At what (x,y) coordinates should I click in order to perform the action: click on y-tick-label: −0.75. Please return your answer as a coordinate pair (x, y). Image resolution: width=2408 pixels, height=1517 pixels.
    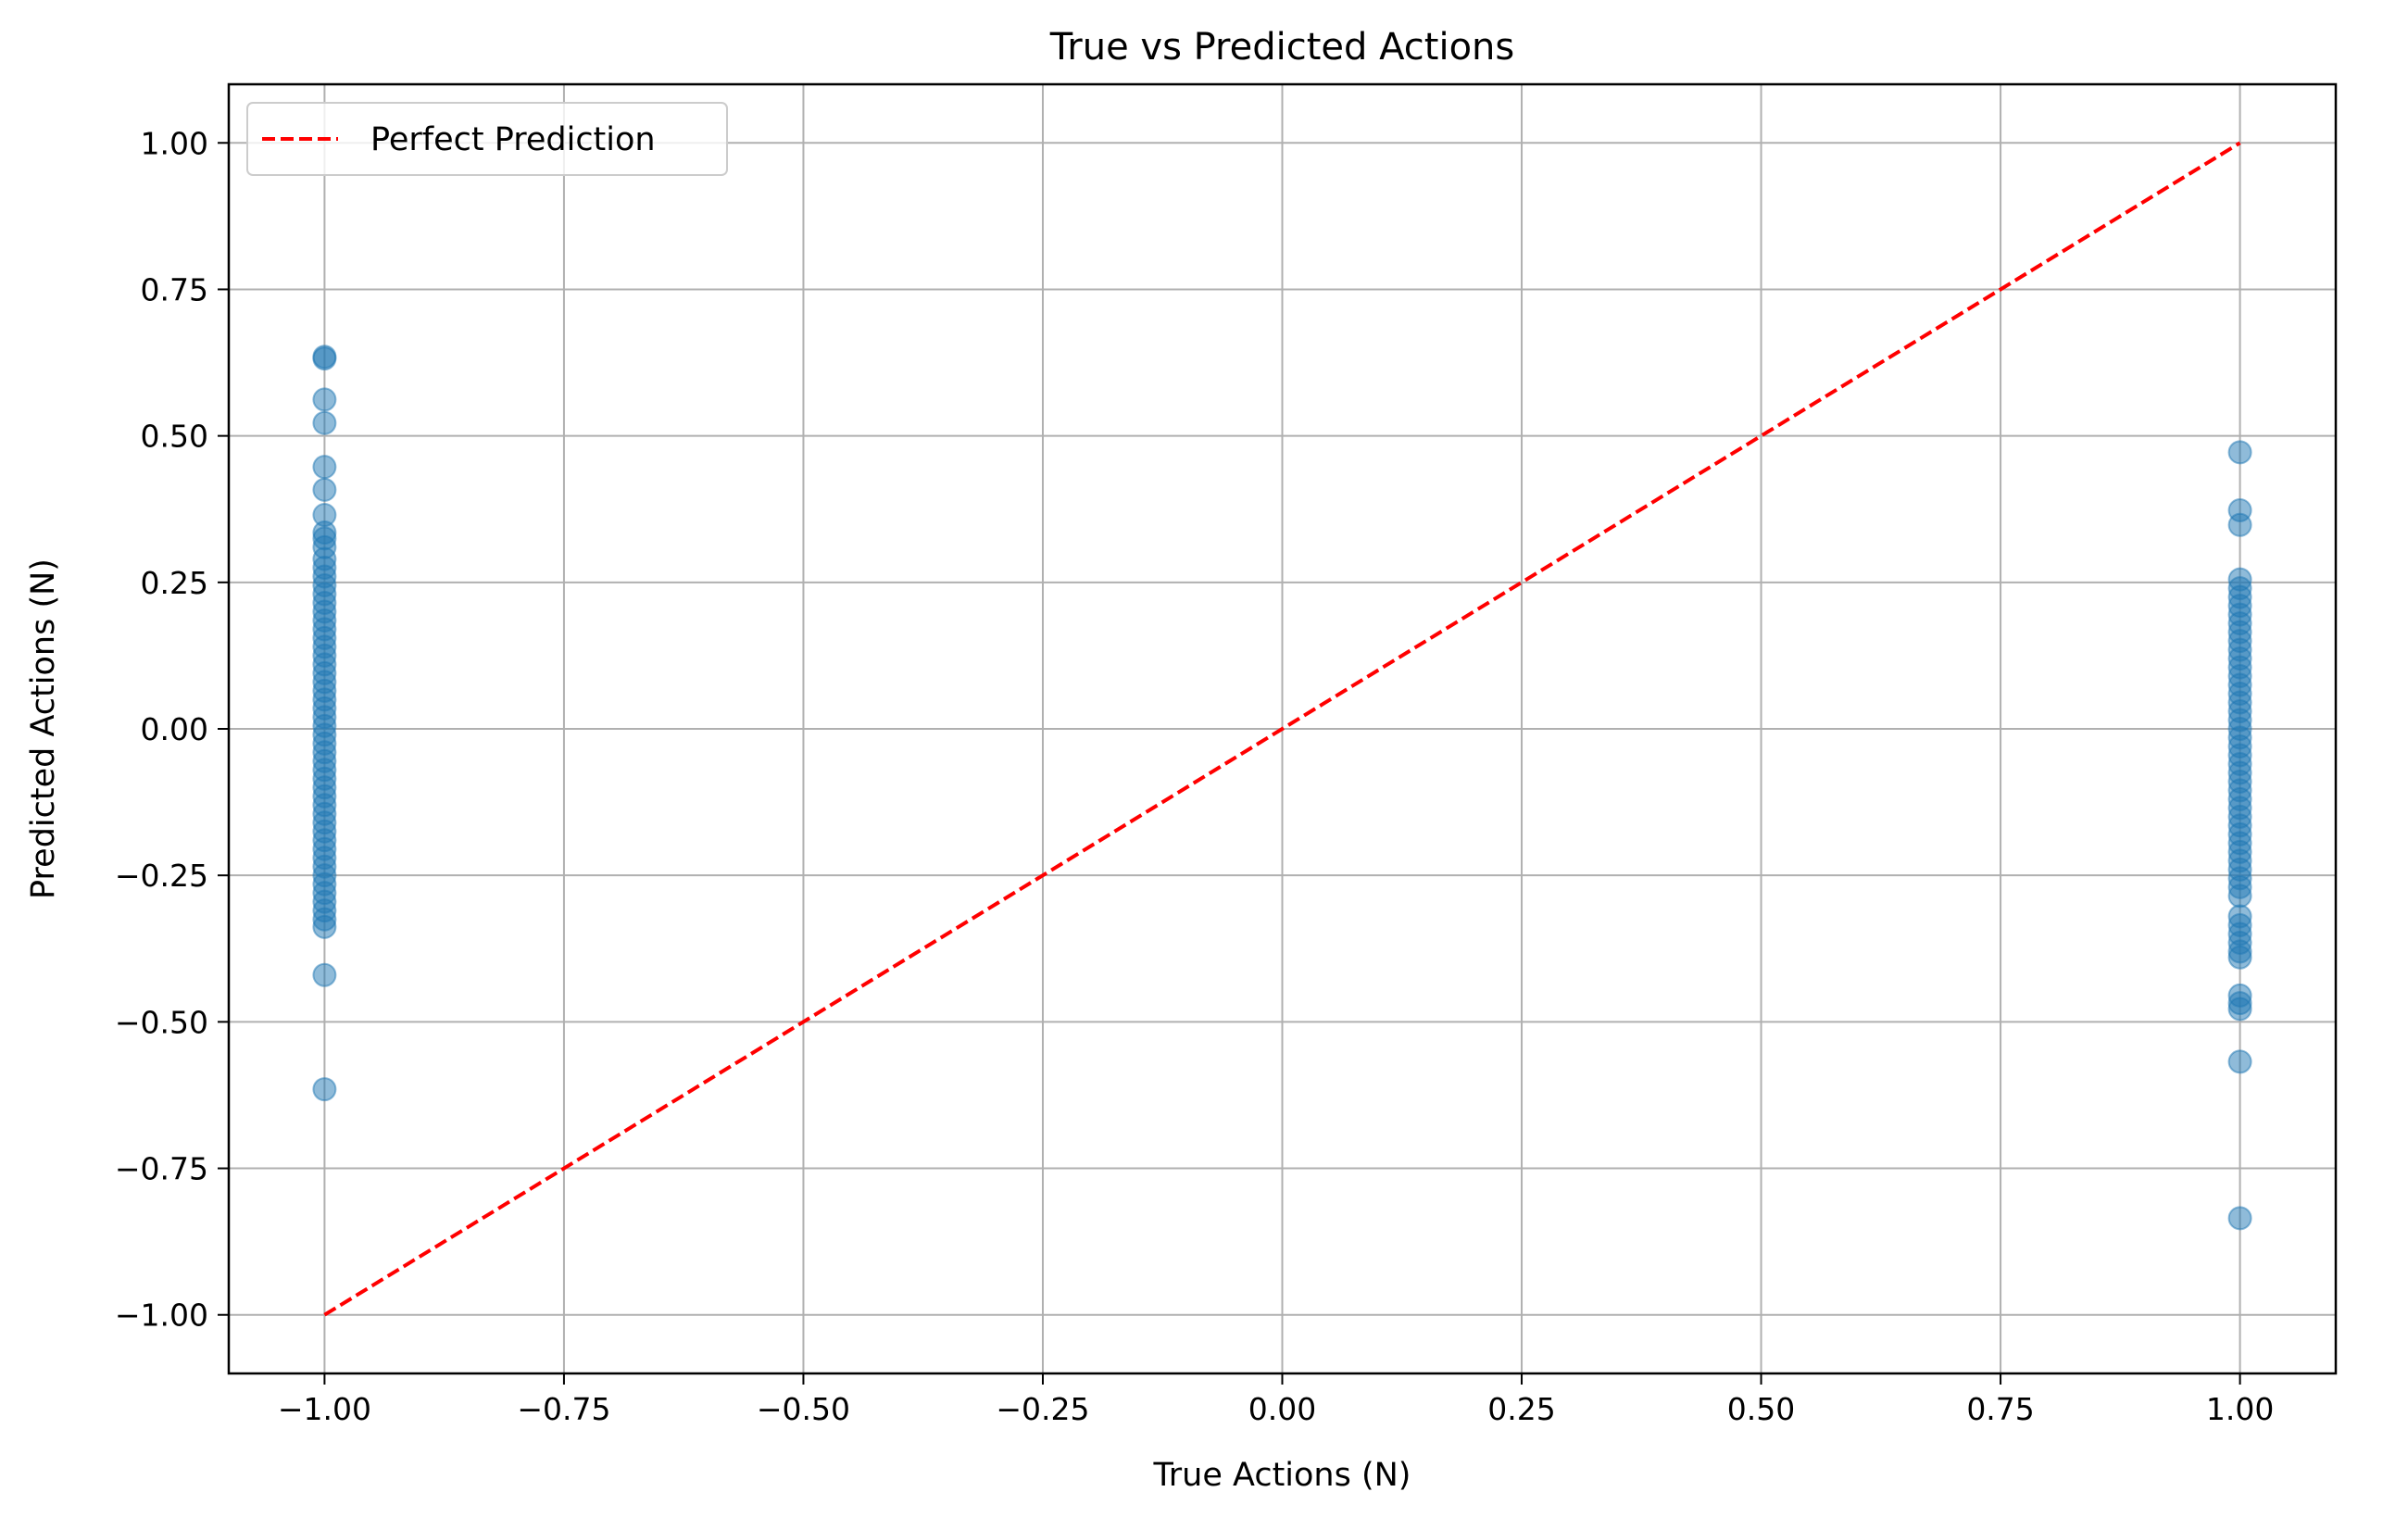
    Looking at the image, I should click on (161, 1169).